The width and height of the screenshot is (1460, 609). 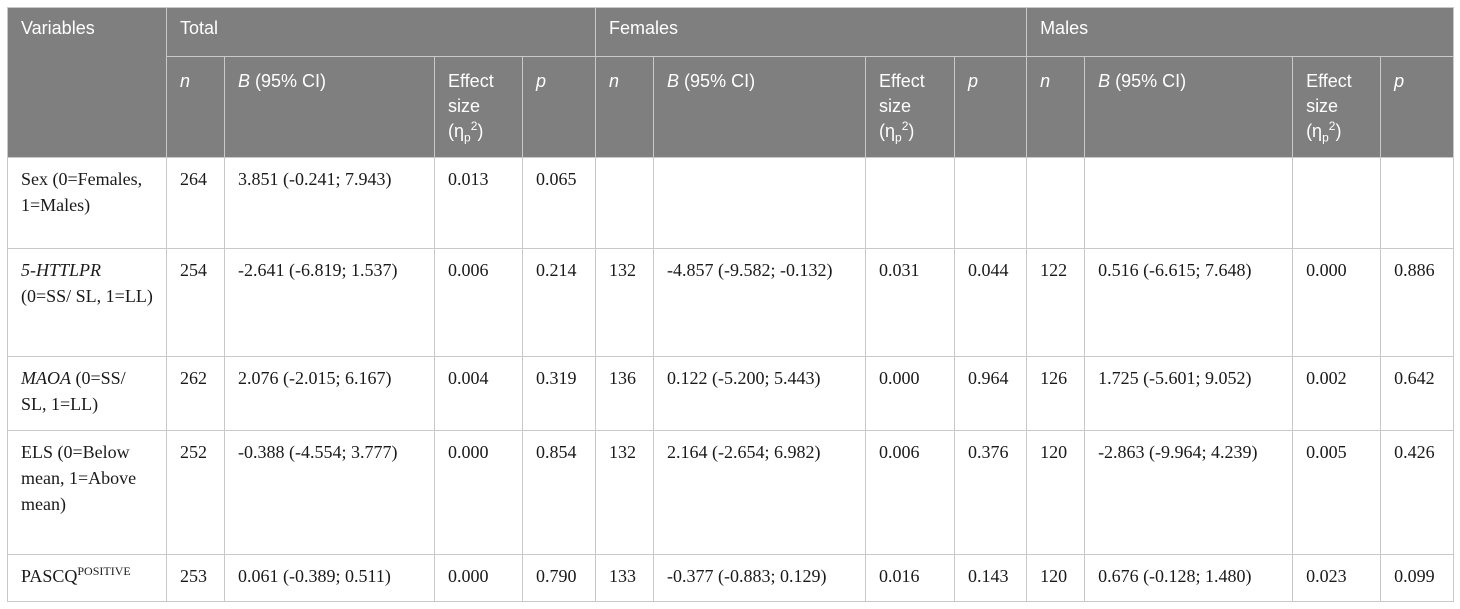 What do you see at coordinates (329, 302) in the screenshot?
I see `cell-total-b: -2.641 (-6.819; 1.537)` at bounding box center [329, 302].